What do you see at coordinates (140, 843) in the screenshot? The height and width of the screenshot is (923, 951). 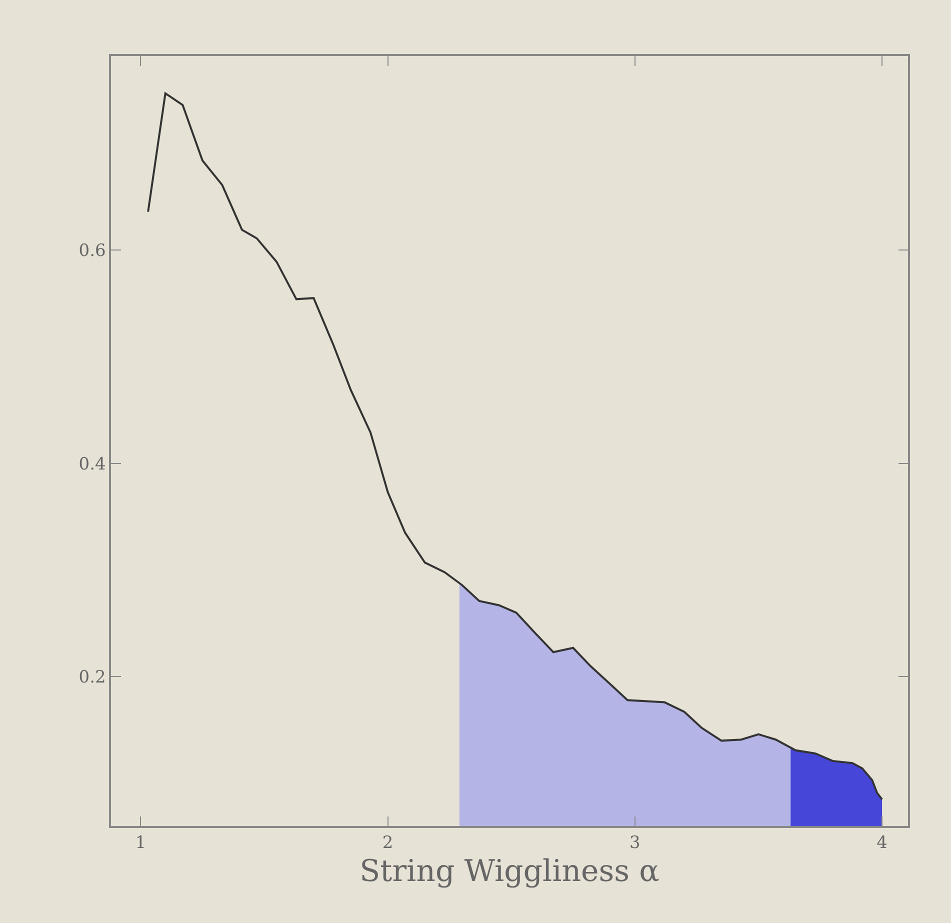 I see `x-tick-label: 1` at bounding box center [140, 843].